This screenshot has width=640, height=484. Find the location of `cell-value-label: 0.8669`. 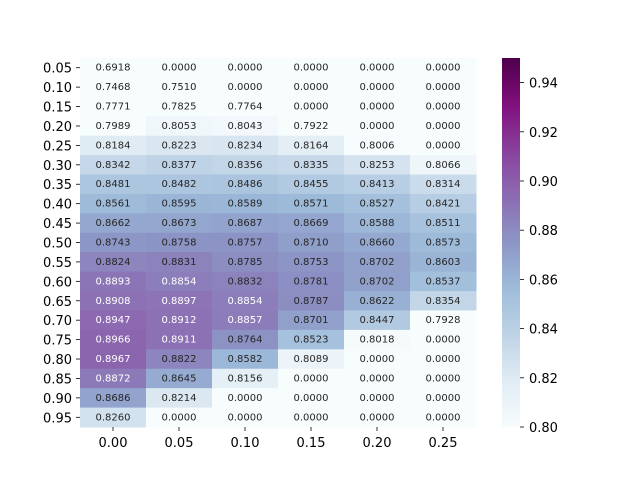

cell-value-label: 0.8669 is located at coordinates (311, 223).